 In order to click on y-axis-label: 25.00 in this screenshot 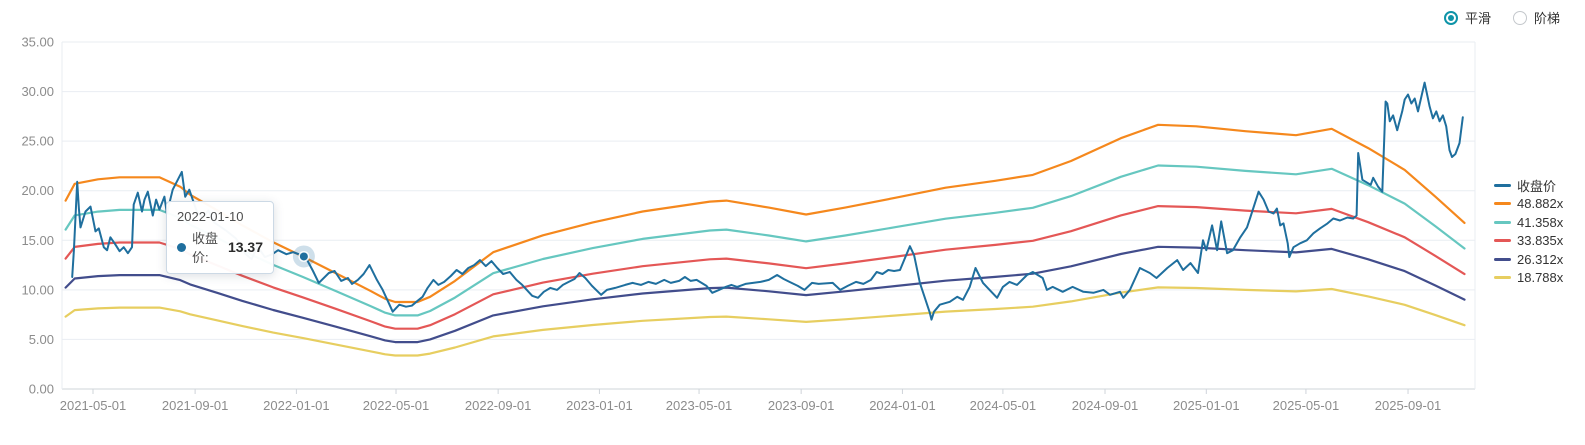, I will do `click(37, 141)`.